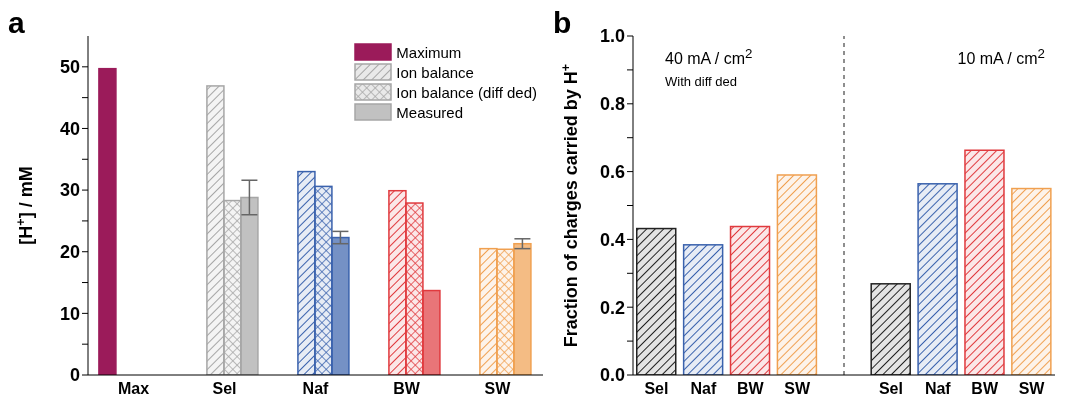 The height and width of the screenshot is (419, 1073). Describe the element at coordinates (107, 221) in the screenshot. I see `bar` at that location.